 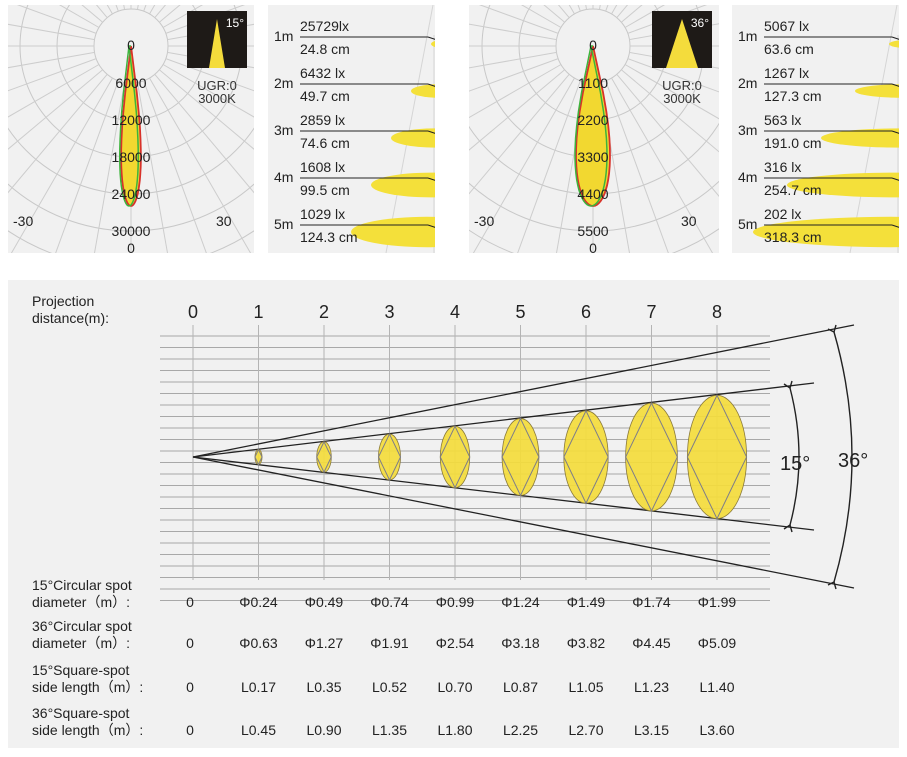 What do you see at coordinates (747, 224) in the screenshot?
I see `lux-distance: 5m` at bounding box center [747, 224].